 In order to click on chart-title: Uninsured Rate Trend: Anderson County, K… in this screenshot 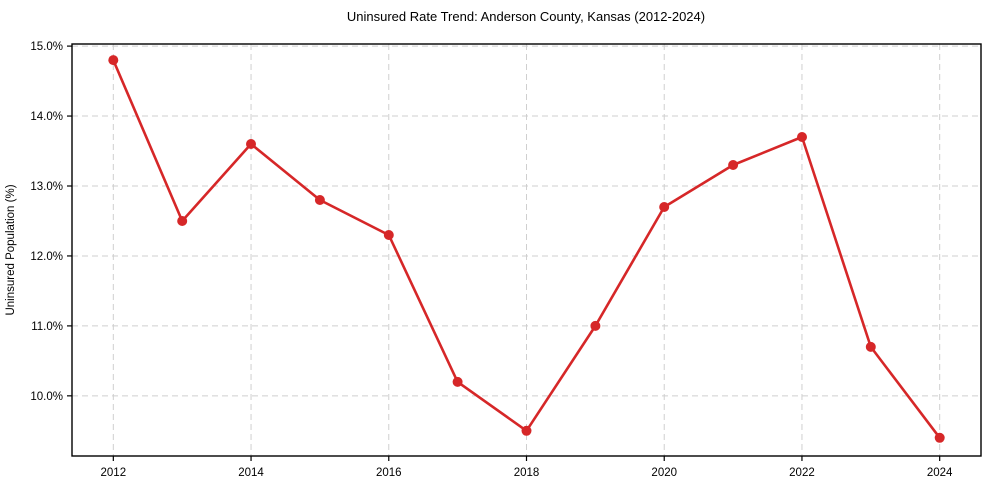, I will do `click(526, 16)`.